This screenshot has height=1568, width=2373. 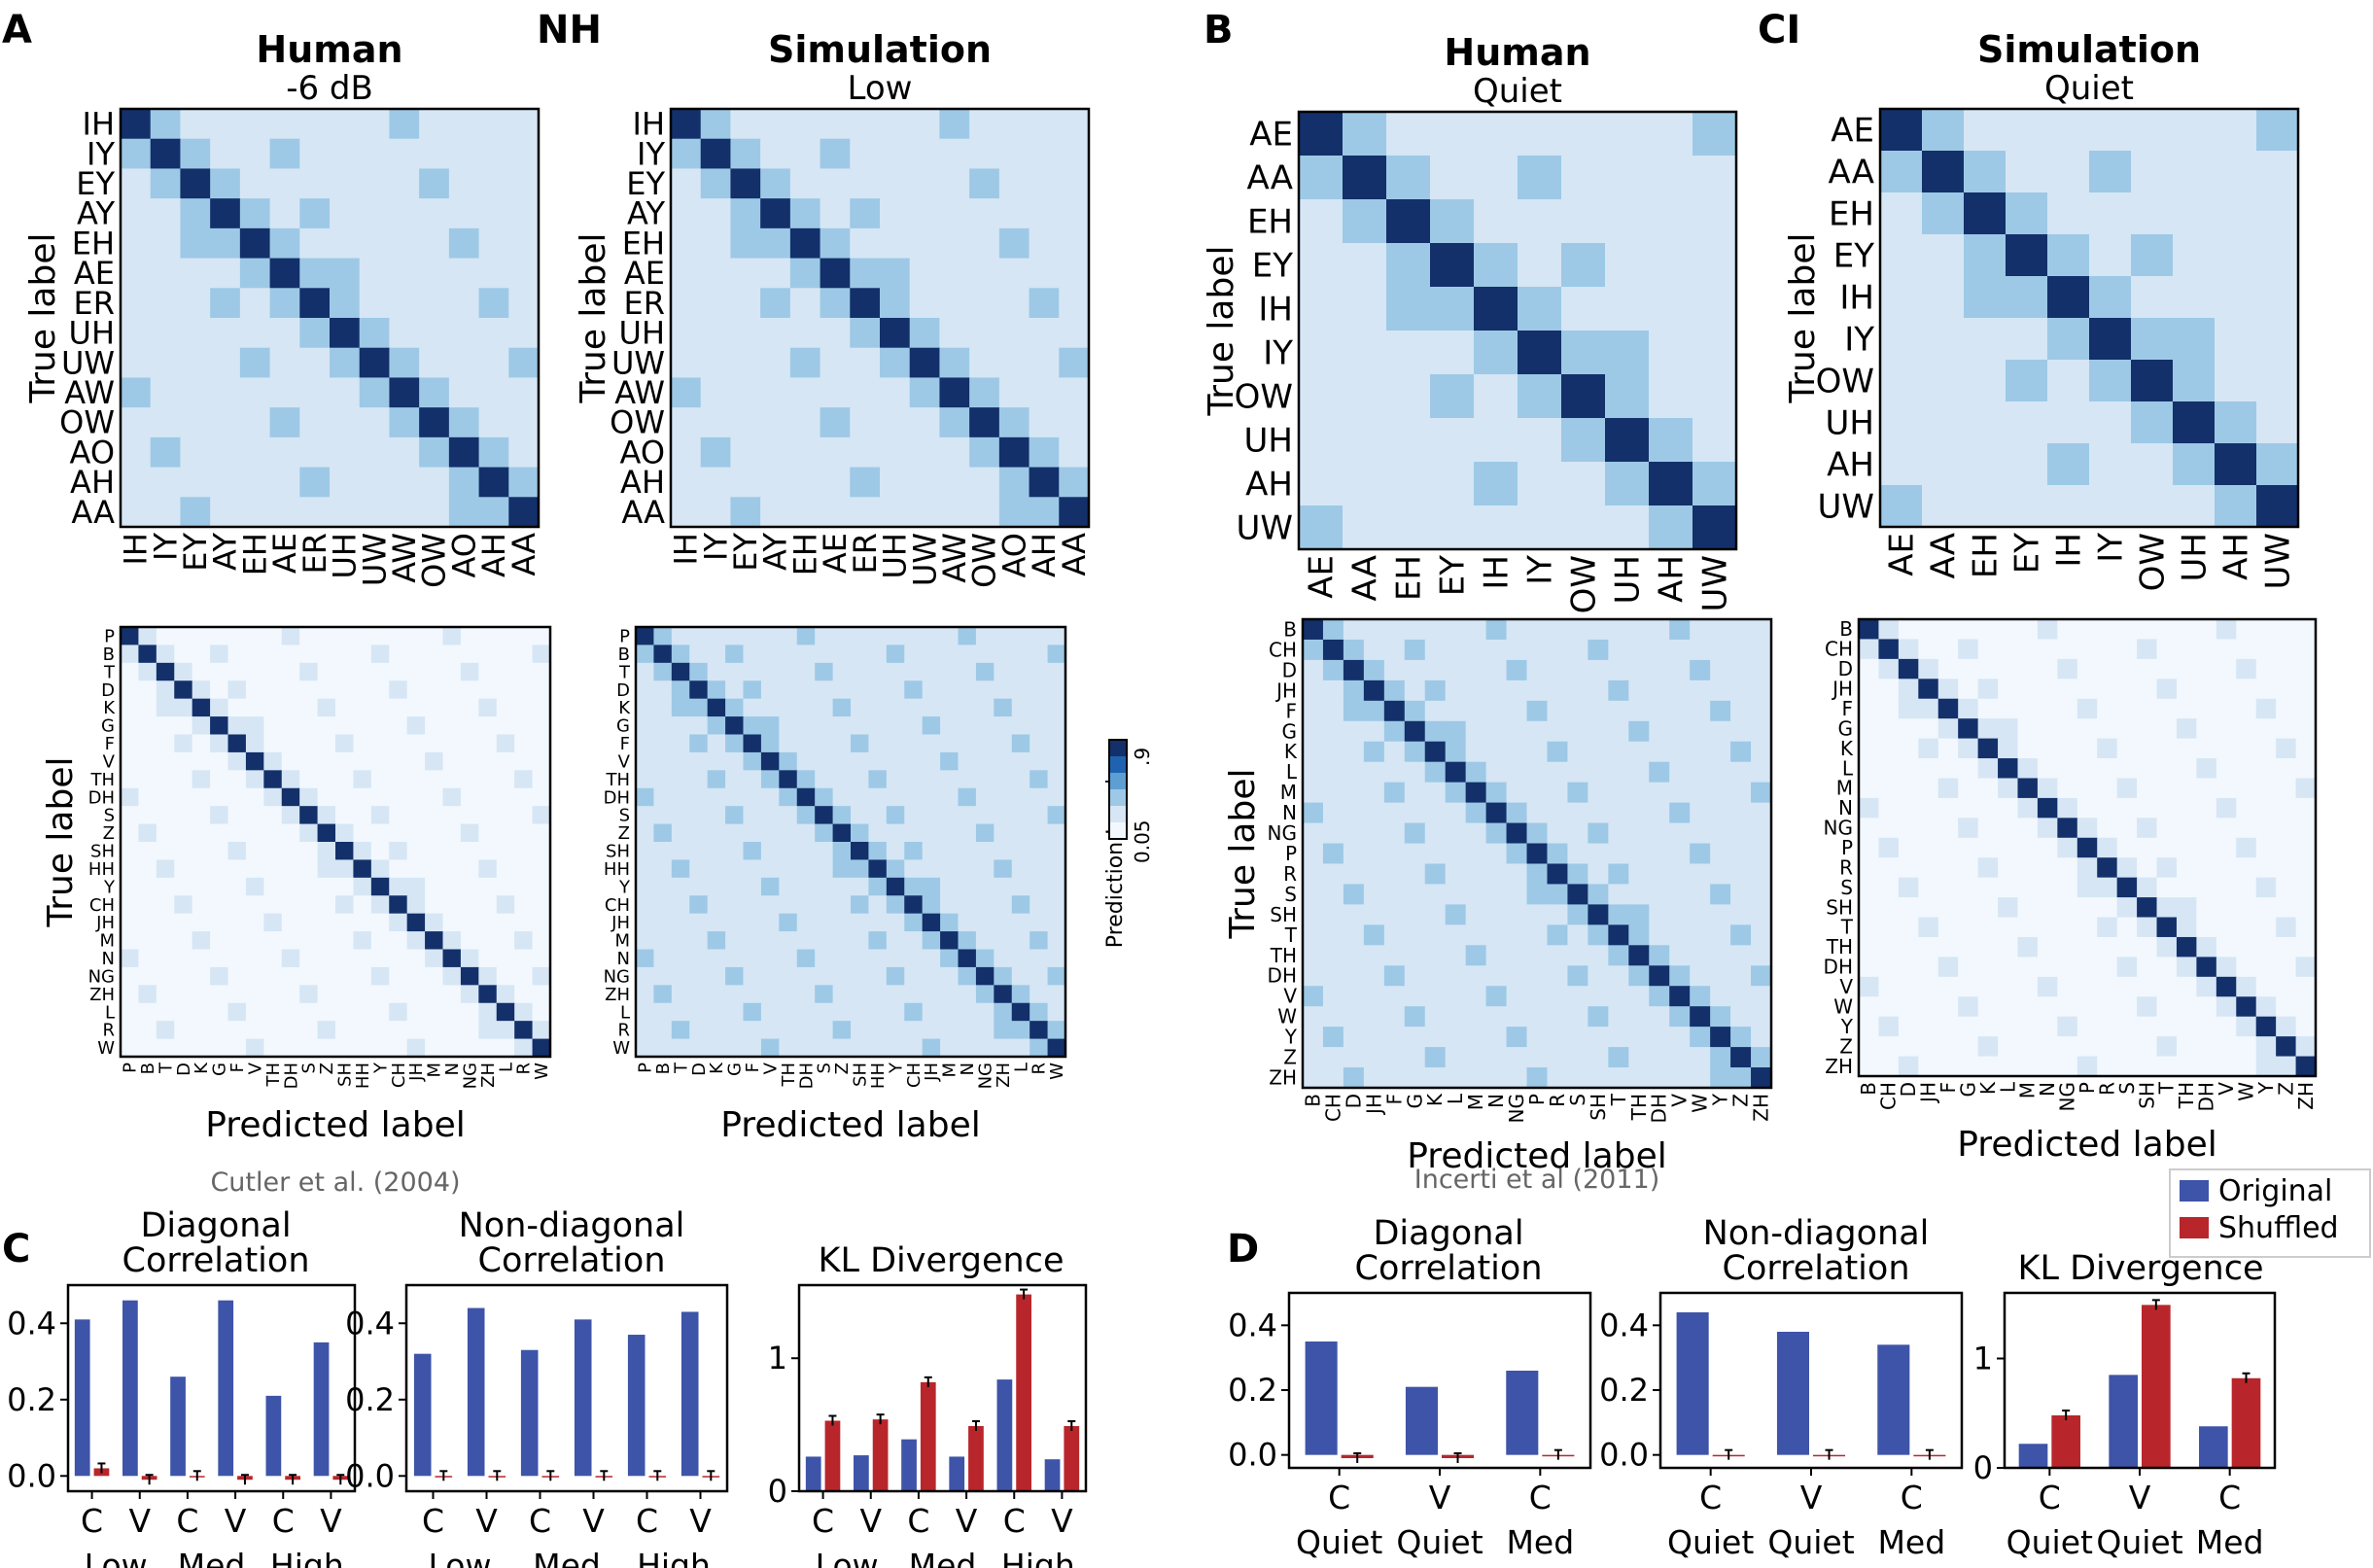 I want to click on col-tick-label: AH, so click(x=494, y=555).